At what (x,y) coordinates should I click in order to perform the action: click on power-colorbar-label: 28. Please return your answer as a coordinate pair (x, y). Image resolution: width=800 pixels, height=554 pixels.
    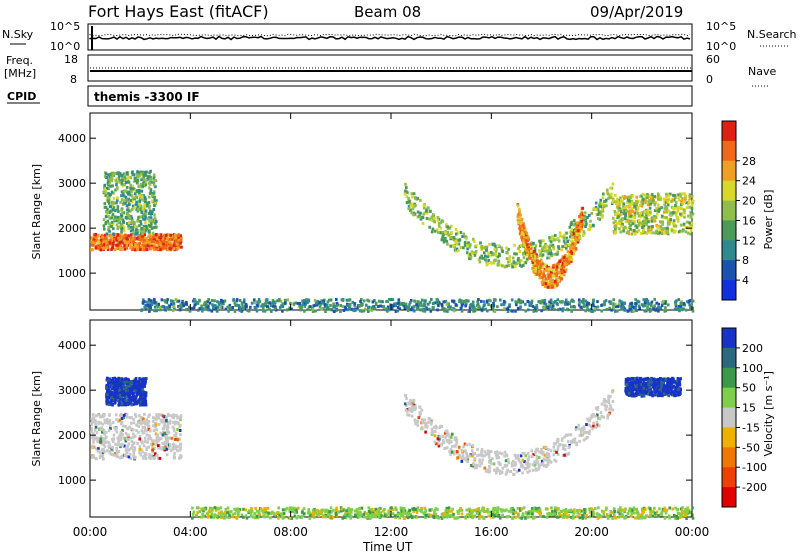
    Looking at the image, I should click on (749, 161).